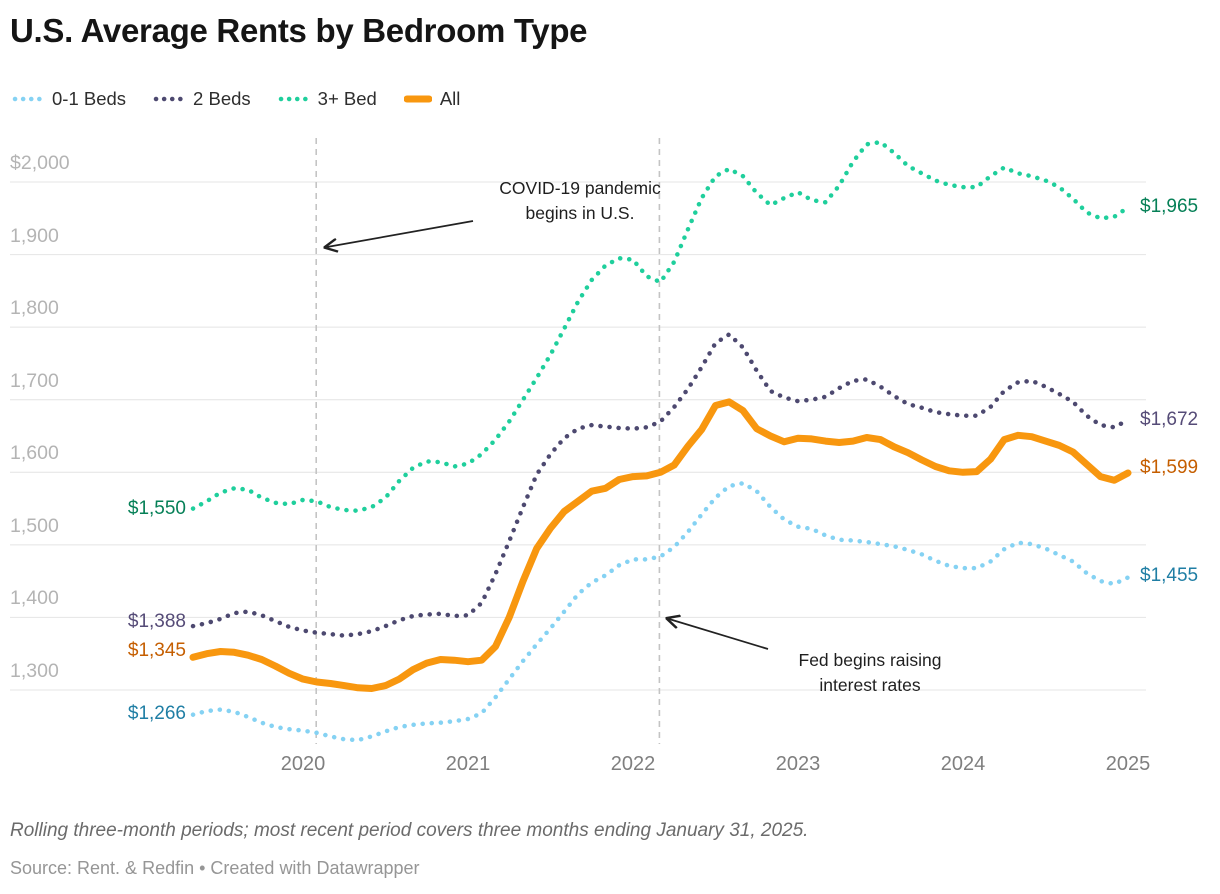  What do you see at coordinates (34, 235) in the screenshot?
I see `y-axis-label: 1,900` at bounding box center [34, 235].